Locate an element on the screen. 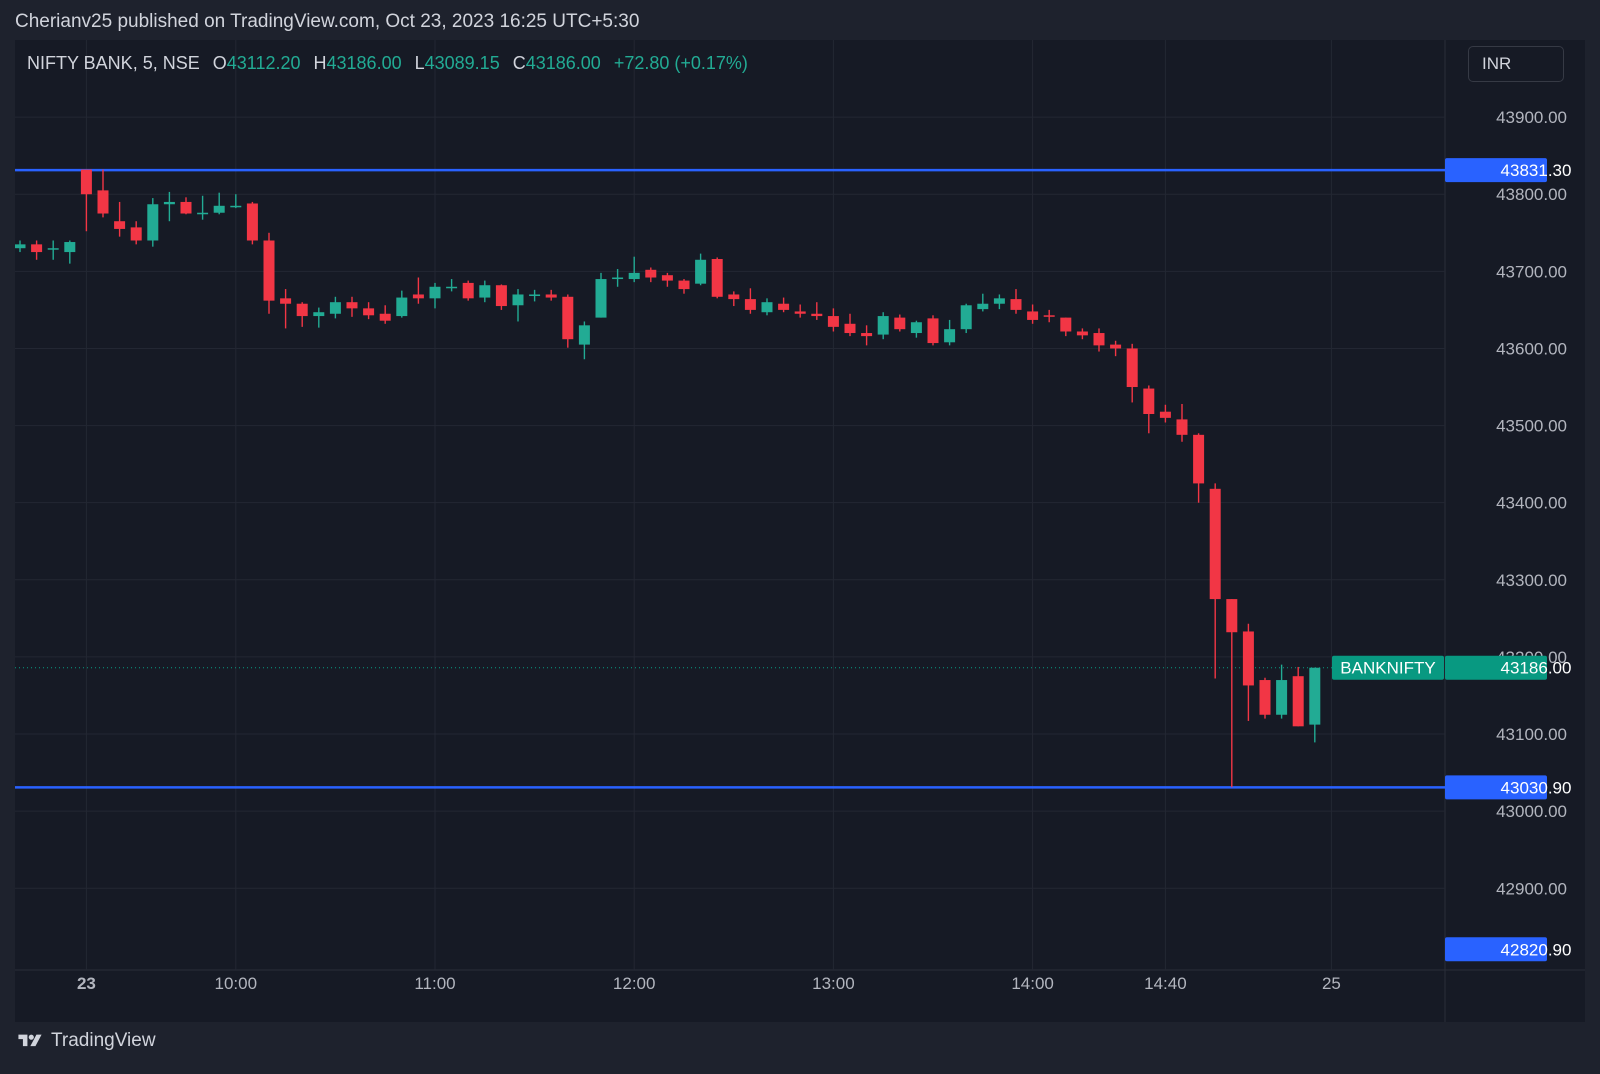 The height and width of the screenshot is (1074, 1600). symbol-tag-bg is located at coordinates (1388, 667).